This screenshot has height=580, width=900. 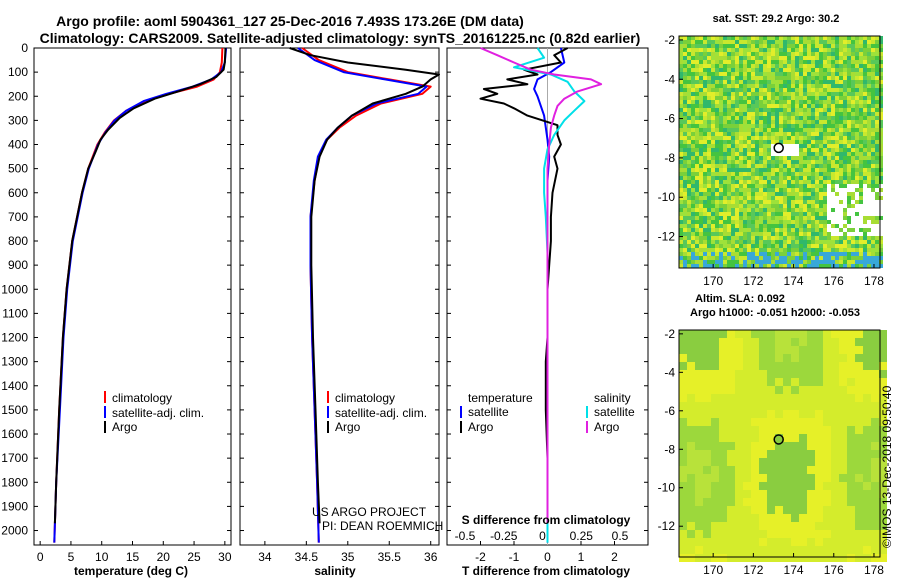 I want to click on depth-tick-label: 100, so click(x=18, y=72).